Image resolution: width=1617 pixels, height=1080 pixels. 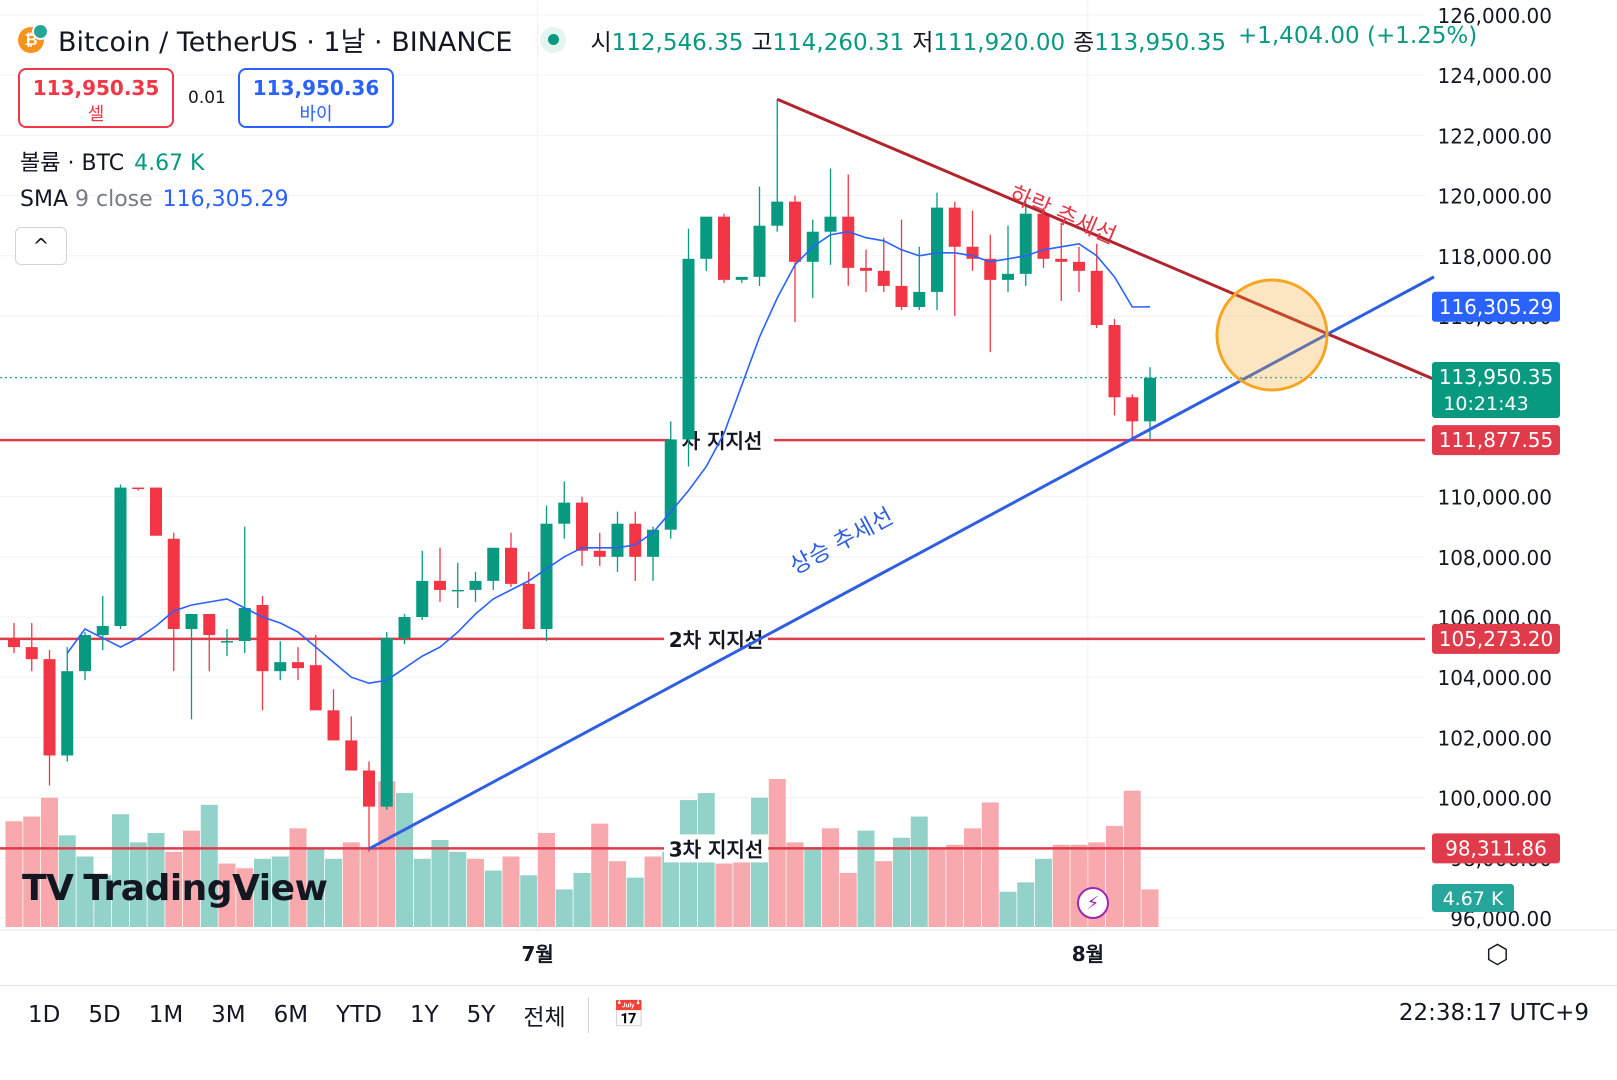 I want to click on up-trend-label: 상승 추세선, so click(x=842, y=542).